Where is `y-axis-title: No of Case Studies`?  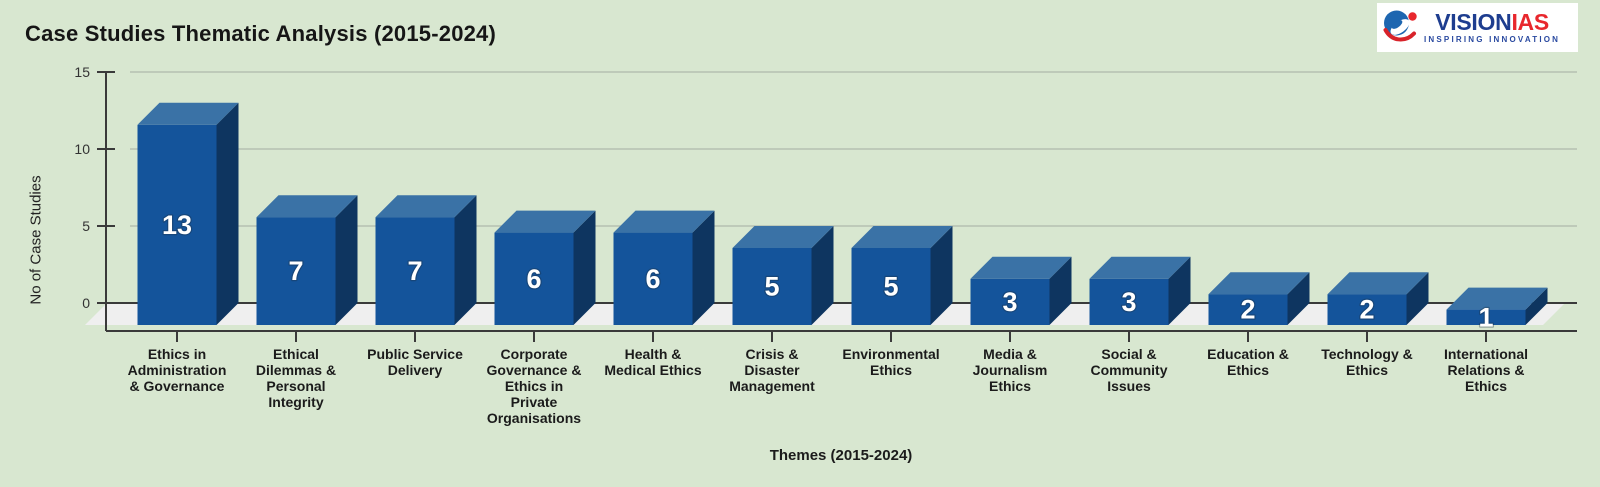
y-axis-title: No of Case Studies is located at coordinates (36, 240).